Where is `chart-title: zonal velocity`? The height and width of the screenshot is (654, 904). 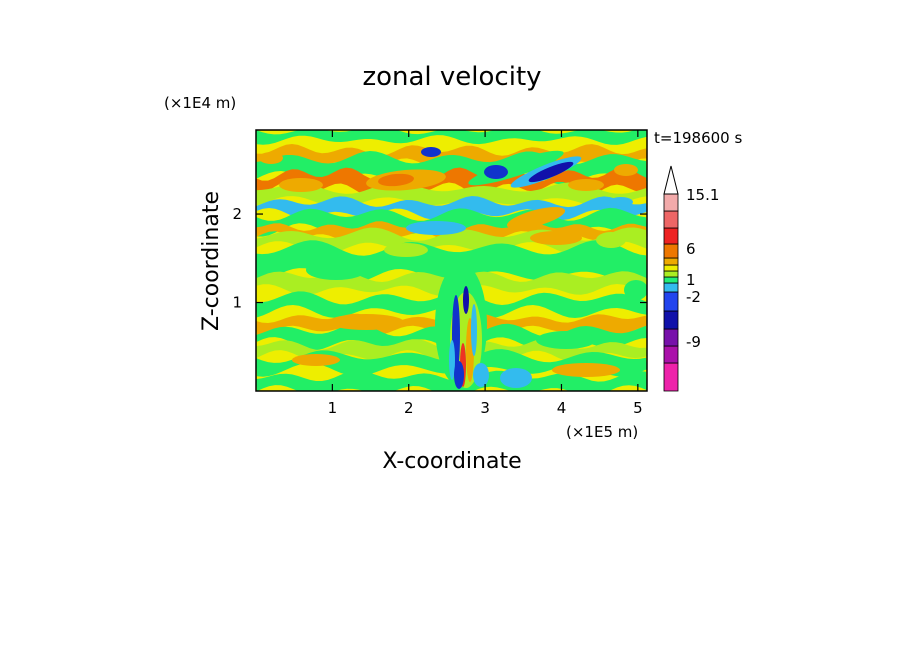 chart-title: zonal velocity is located at coordinates (451, 77).